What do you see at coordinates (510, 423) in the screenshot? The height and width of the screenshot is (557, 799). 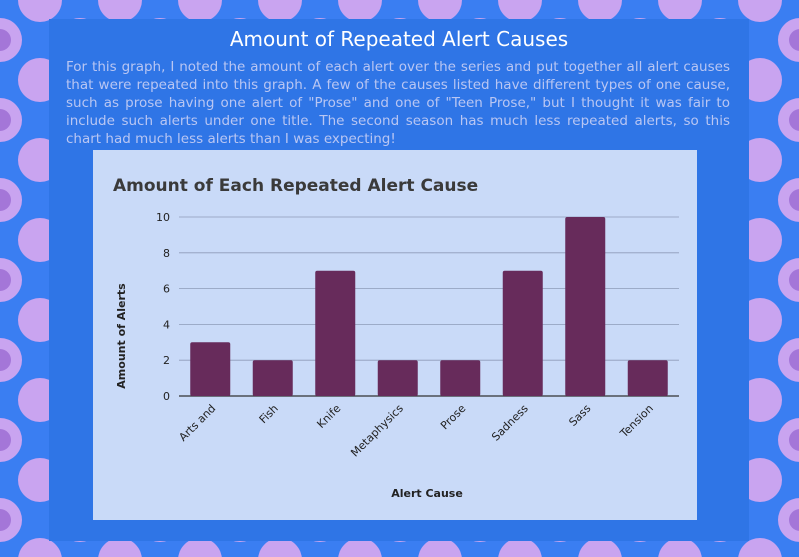 I see `x-tick-label: Sadness` at bounding box center [510, 423].